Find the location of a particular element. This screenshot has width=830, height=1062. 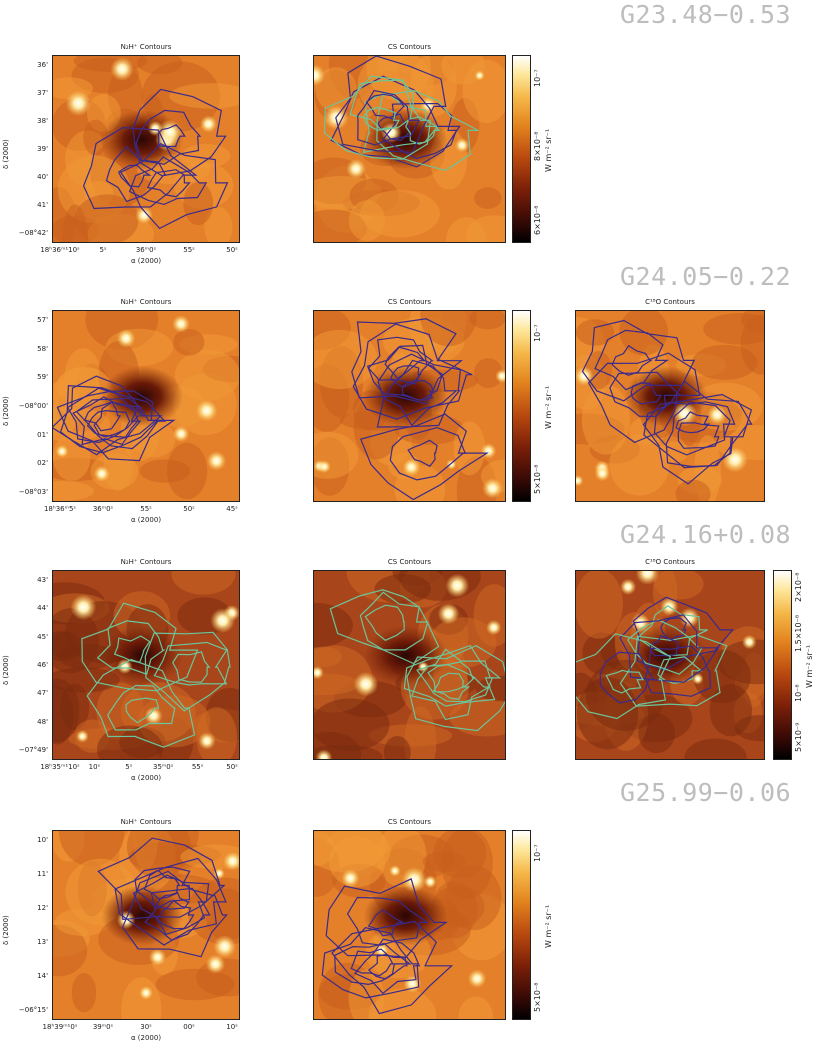

colorbar-tick-label: 5×10⁻⁸ is located at coordinates (537, 479).